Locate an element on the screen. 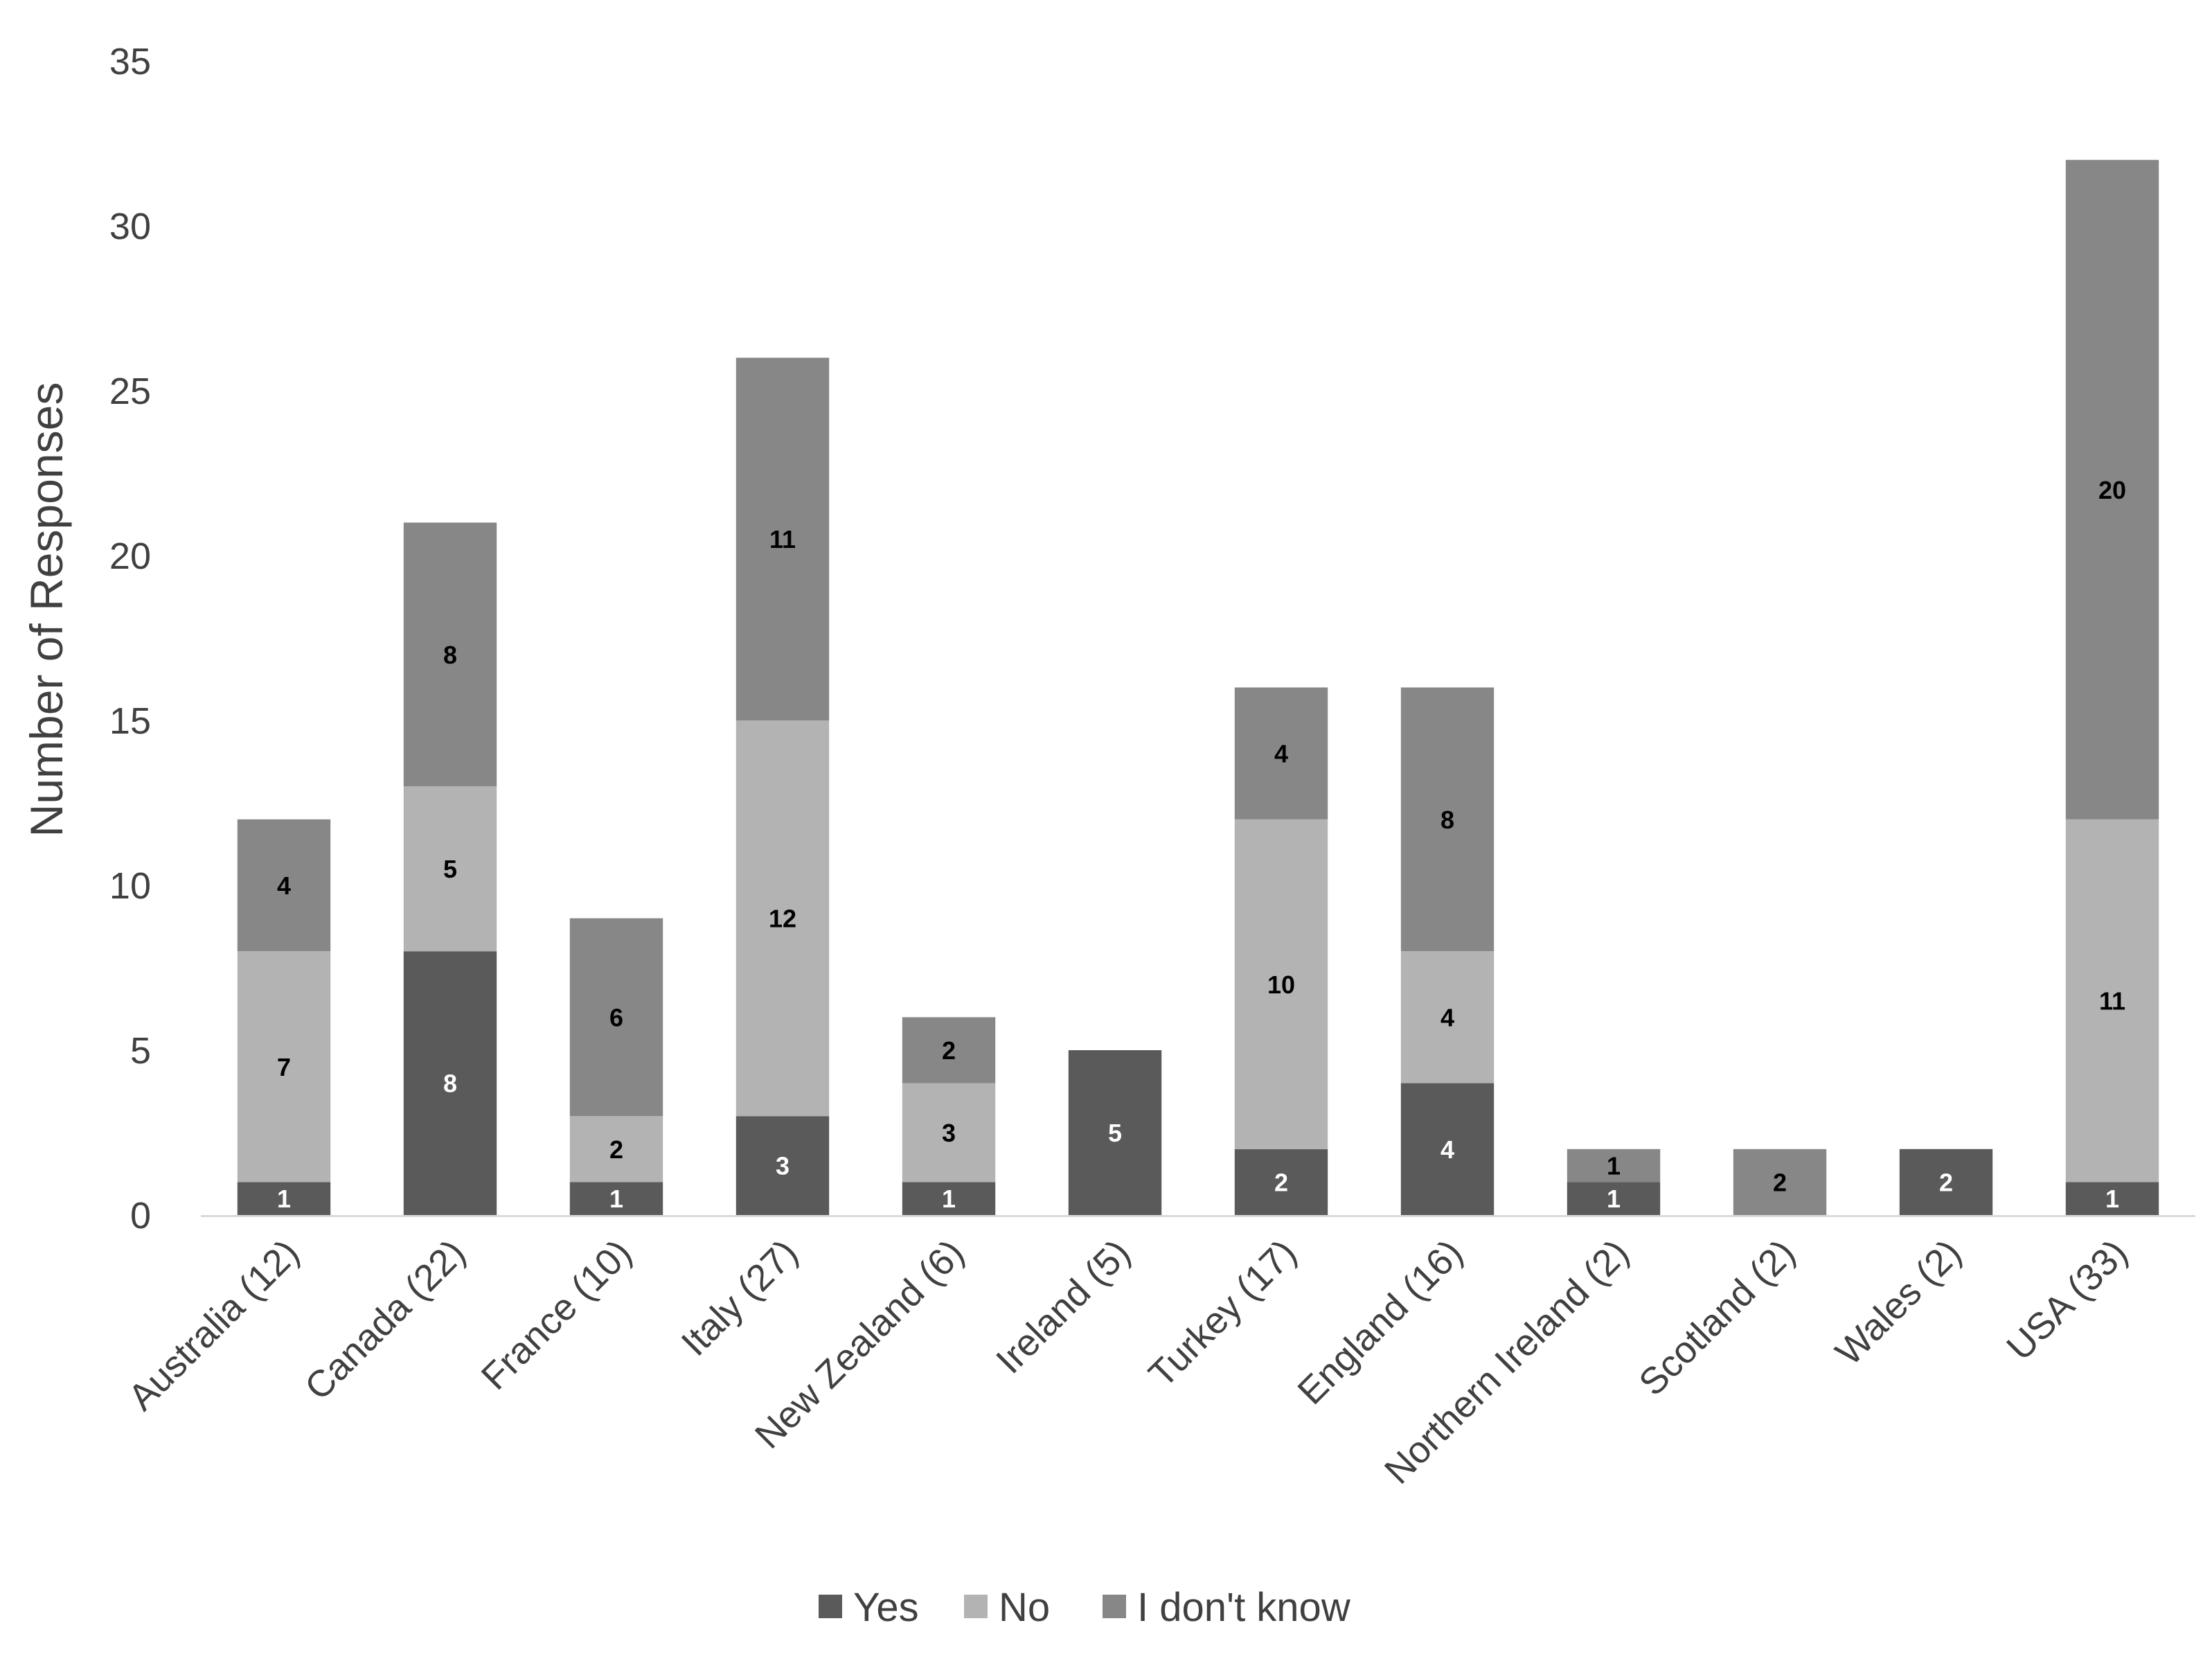 Image resolution: width=2212 pixels, height=1666 pixels. y-tick-label: 10 is located at coordinates (130, 886).